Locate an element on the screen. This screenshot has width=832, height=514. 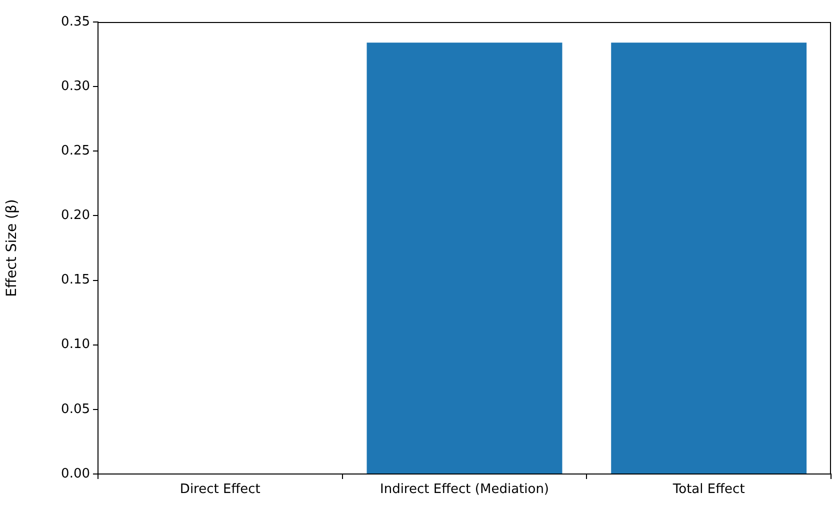
y-tick-label: 0.35 is located at coordinates (75, 22).